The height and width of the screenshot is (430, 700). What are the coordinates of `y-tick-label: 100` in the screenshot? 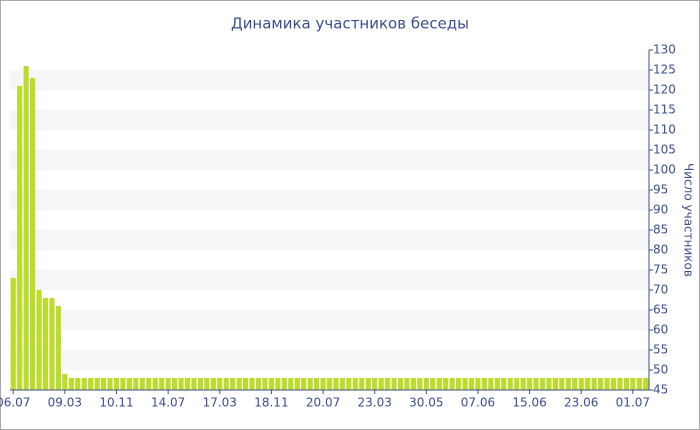 It's located at (664, 170).